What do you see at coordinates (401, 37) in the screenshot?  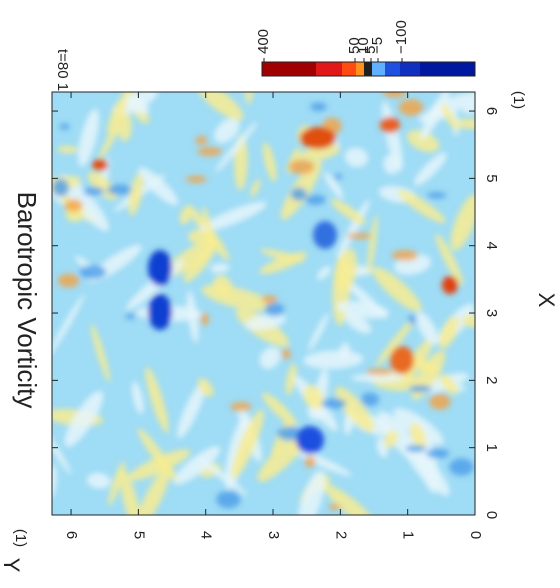 I see `colorbar-tick-label: −100` at bounding box center [401, 37].